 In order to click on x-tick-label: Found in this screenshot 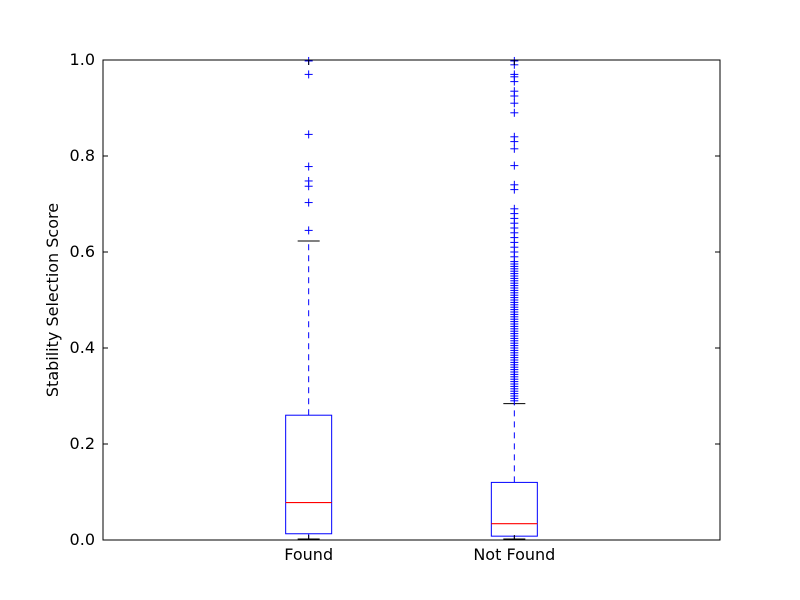, I will do `click(308, 554)`.